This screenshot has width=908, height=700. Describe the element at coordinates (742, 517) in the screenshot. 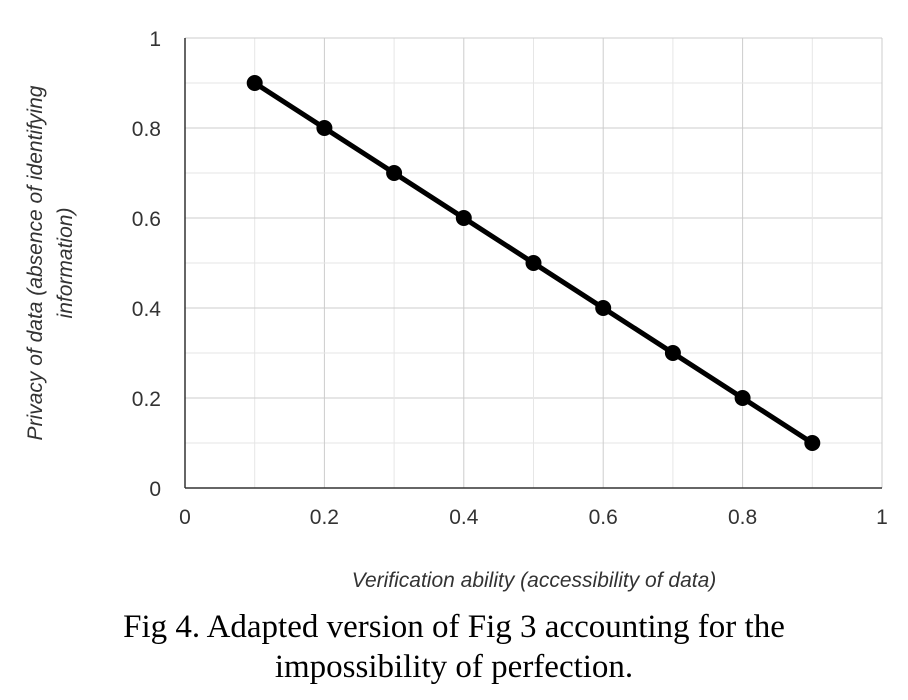

I see `x-tick-label: 0.8` at that location.